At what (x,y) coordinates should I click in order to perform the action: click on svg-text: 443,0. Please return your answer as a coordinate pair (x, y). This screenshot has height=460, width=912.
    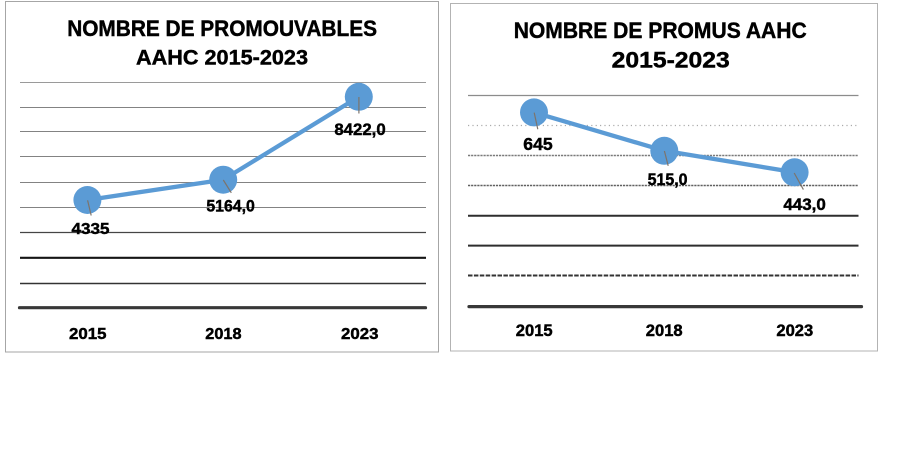
    Looking at the image, I should click on (804, 205).